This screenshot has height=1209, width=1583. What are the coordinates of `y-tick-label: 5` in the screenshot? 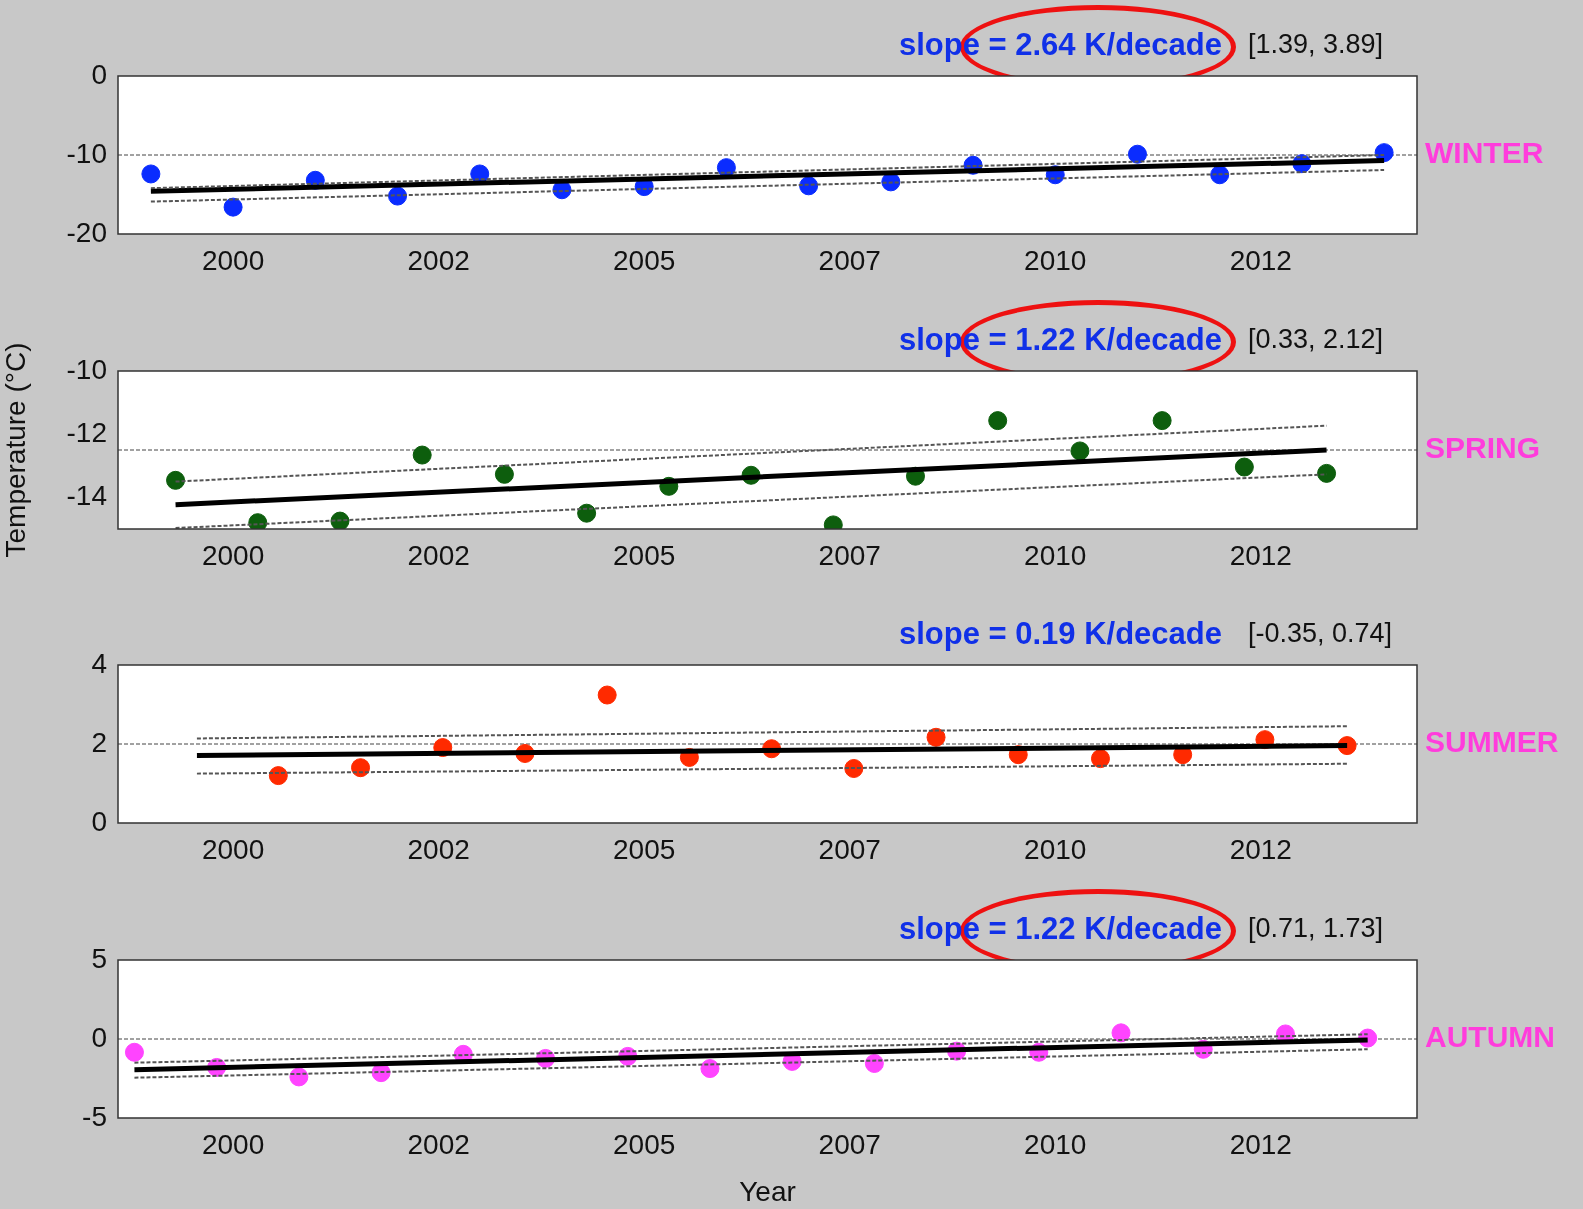 It's located at (99, 958).